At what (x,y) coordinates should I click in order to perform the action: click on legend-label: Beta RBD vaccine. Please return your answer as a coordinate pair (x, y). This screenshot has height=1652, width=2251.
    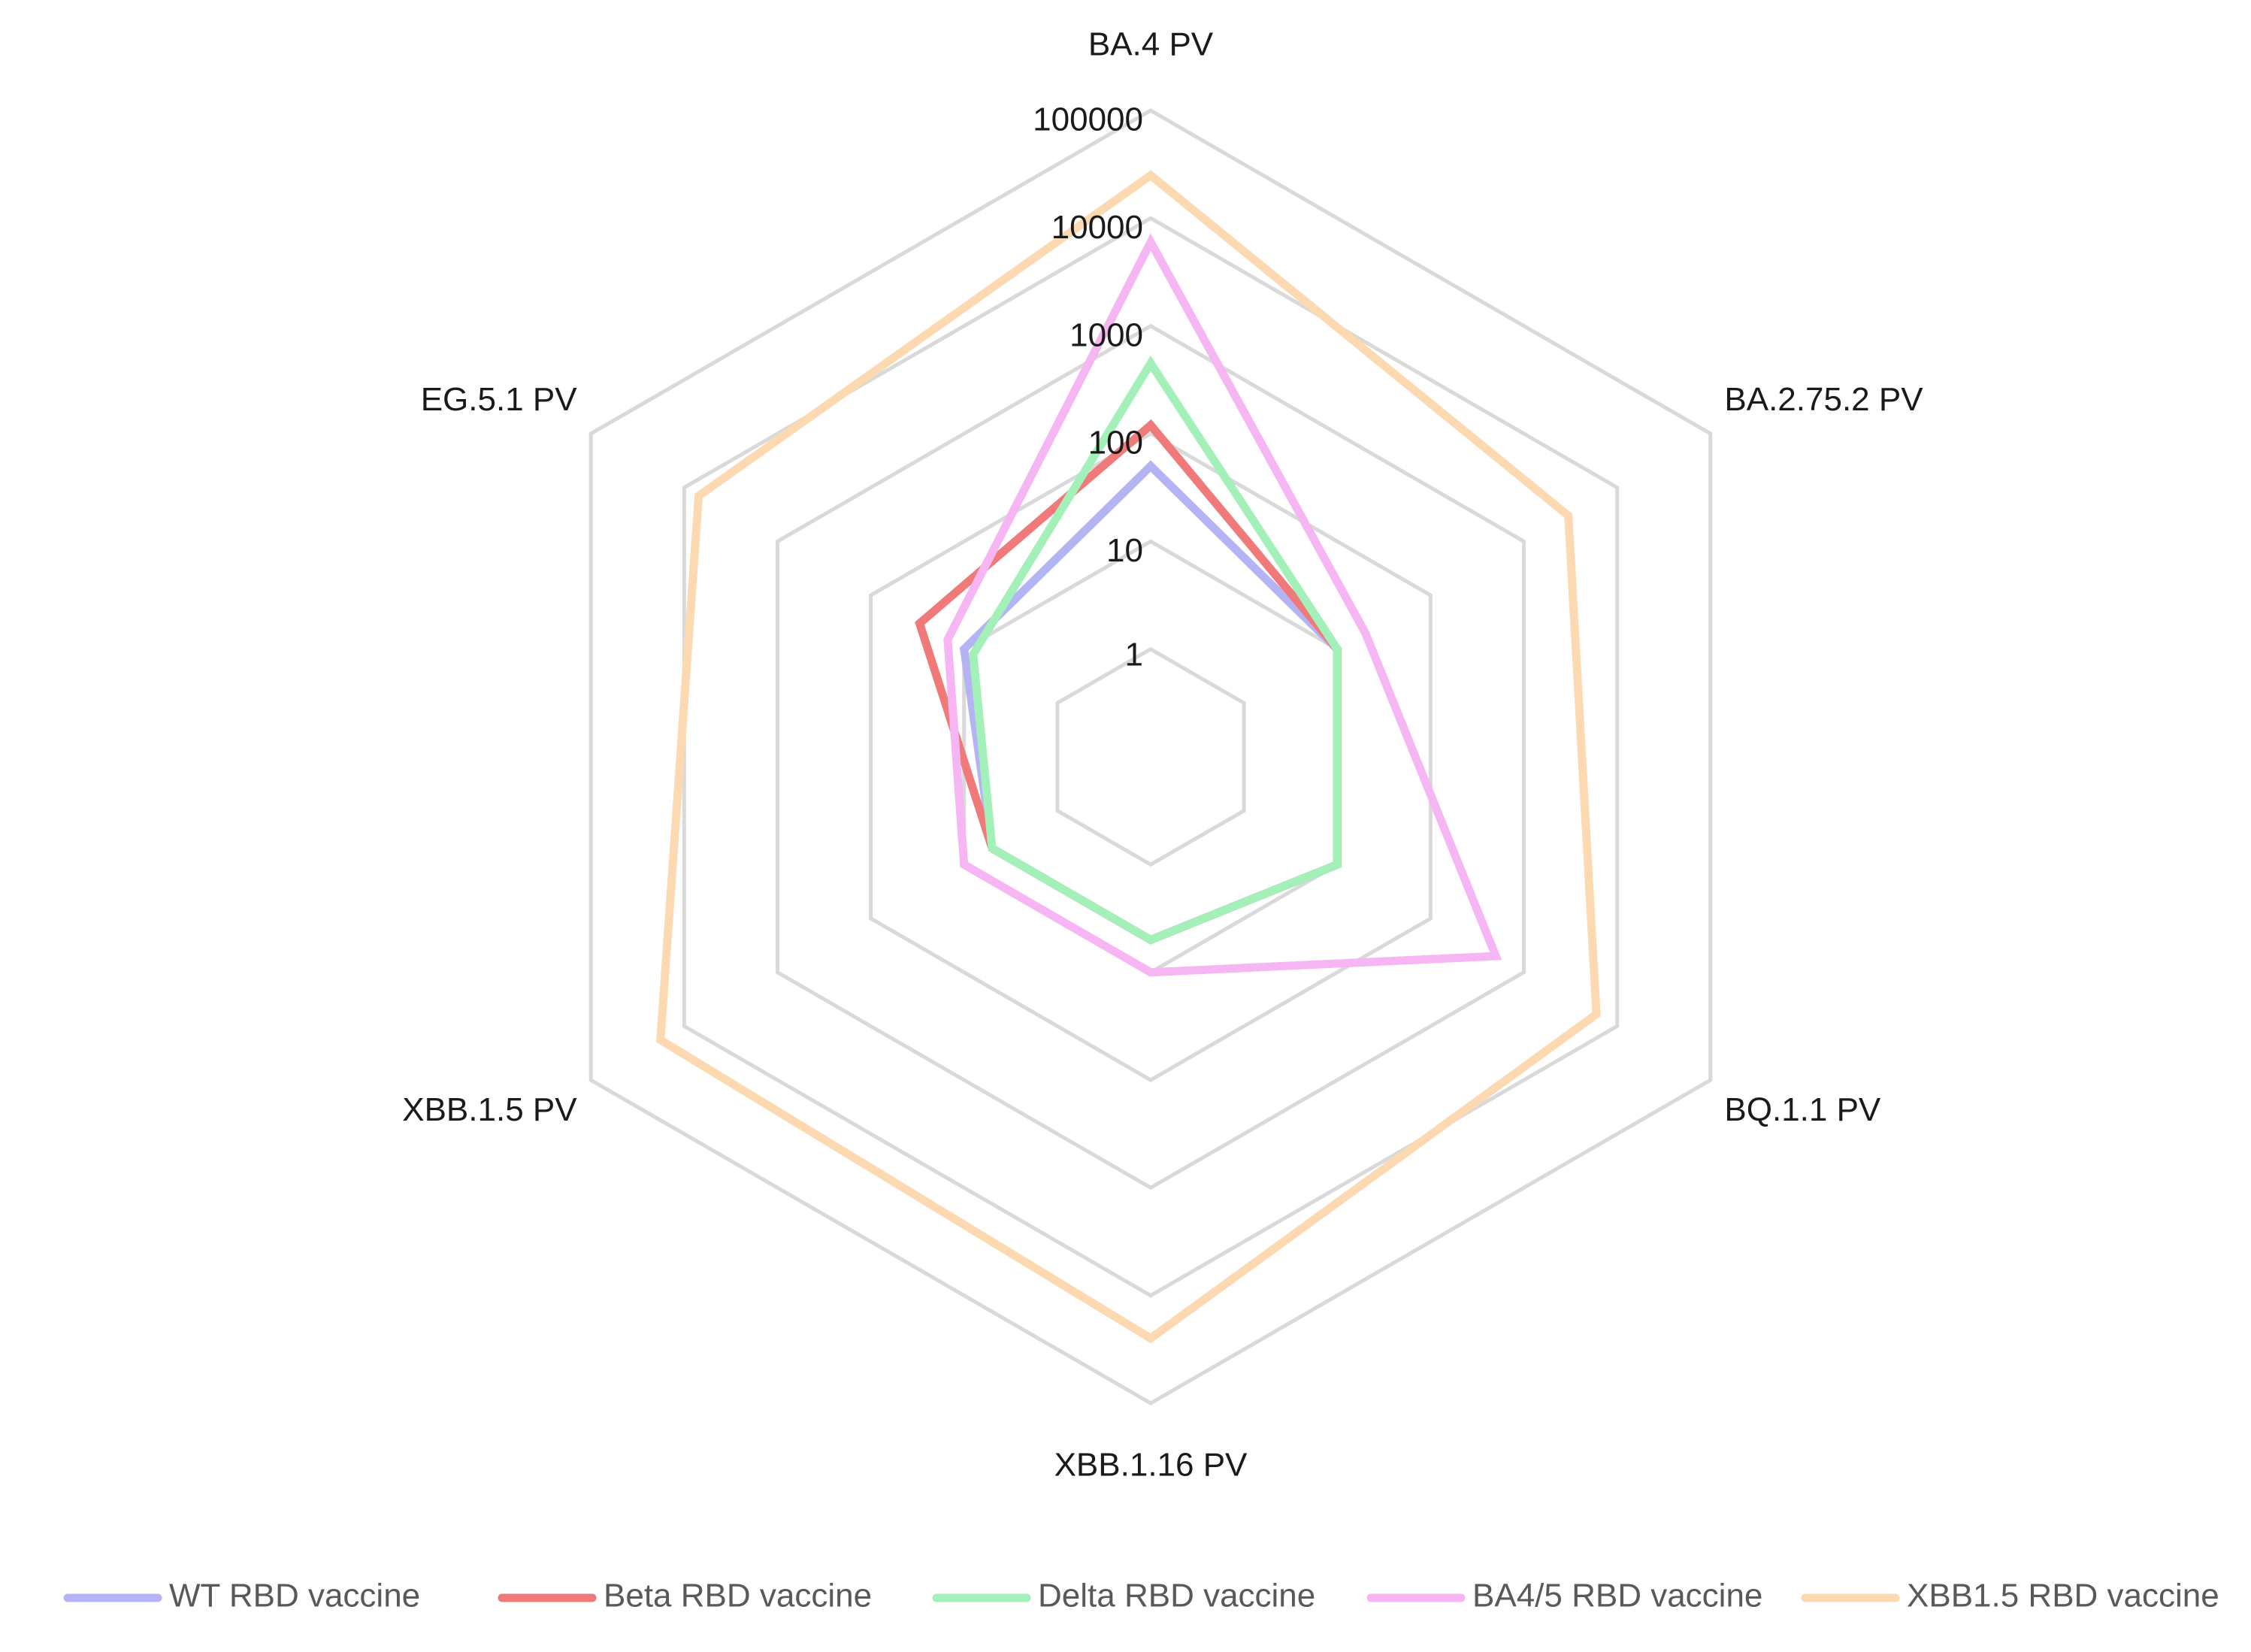
    Looking at the image, I should click on (738, 1596).